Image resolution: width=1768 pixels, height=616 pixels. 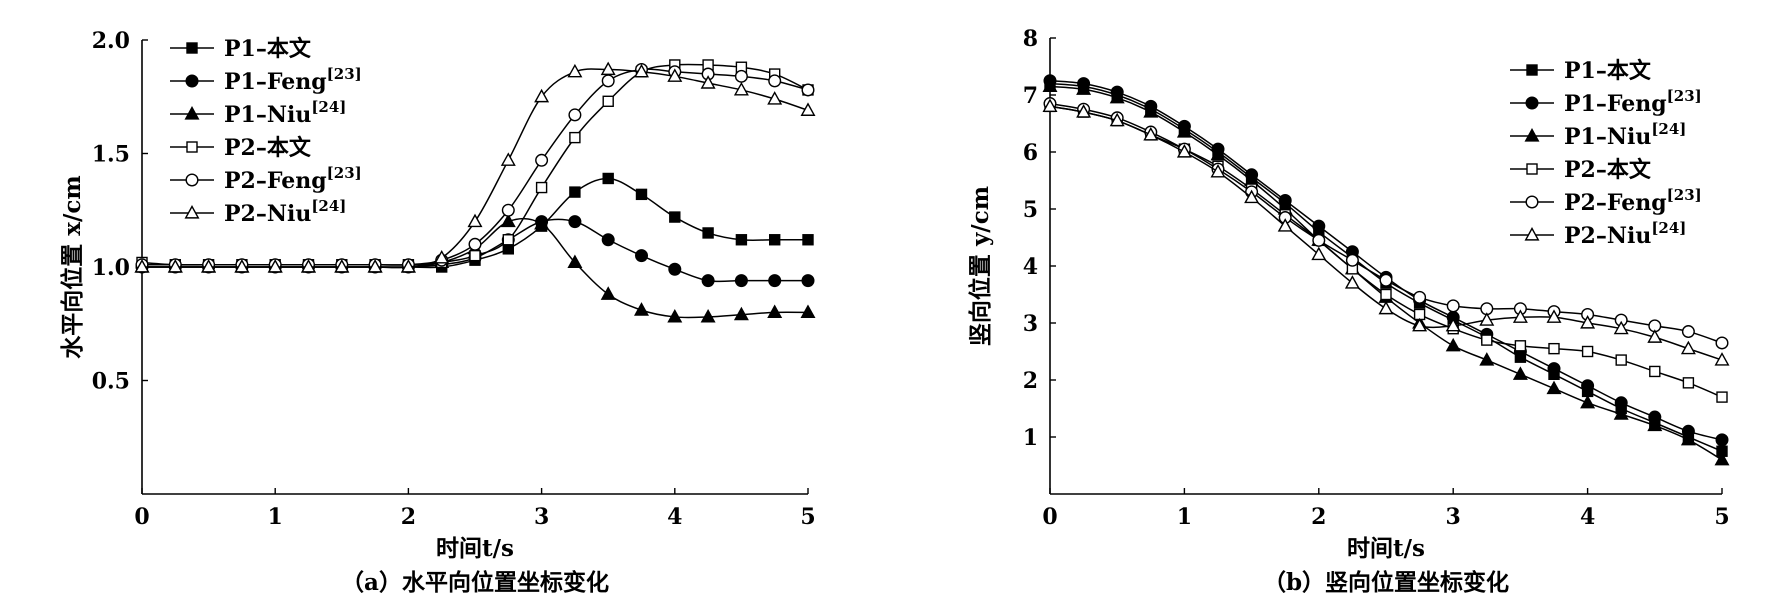 I want to click on legend-label: P2–本文, so click(x=268, y=148).